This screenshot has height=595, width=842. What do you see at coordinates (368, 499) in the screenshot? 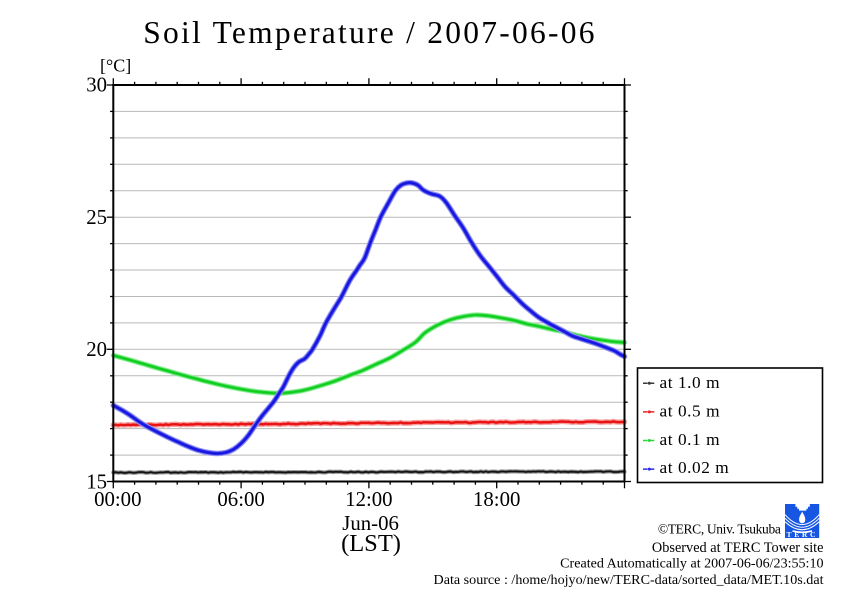
I see `svg-text: 12:00` at bounding box center [368, 499].